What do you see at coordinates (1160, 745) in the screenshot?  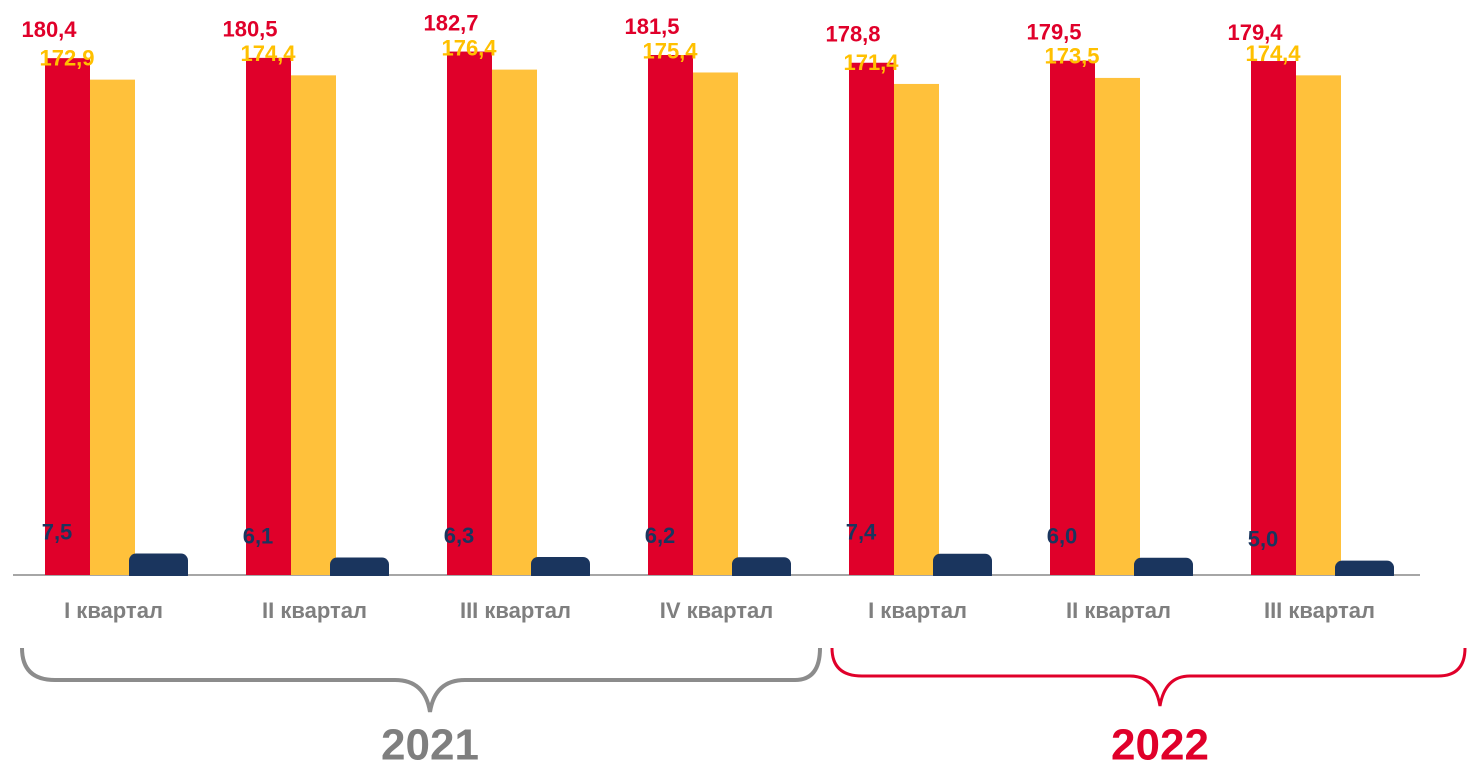 I see `year-label: 2022` at bounding box center [1160, 745].